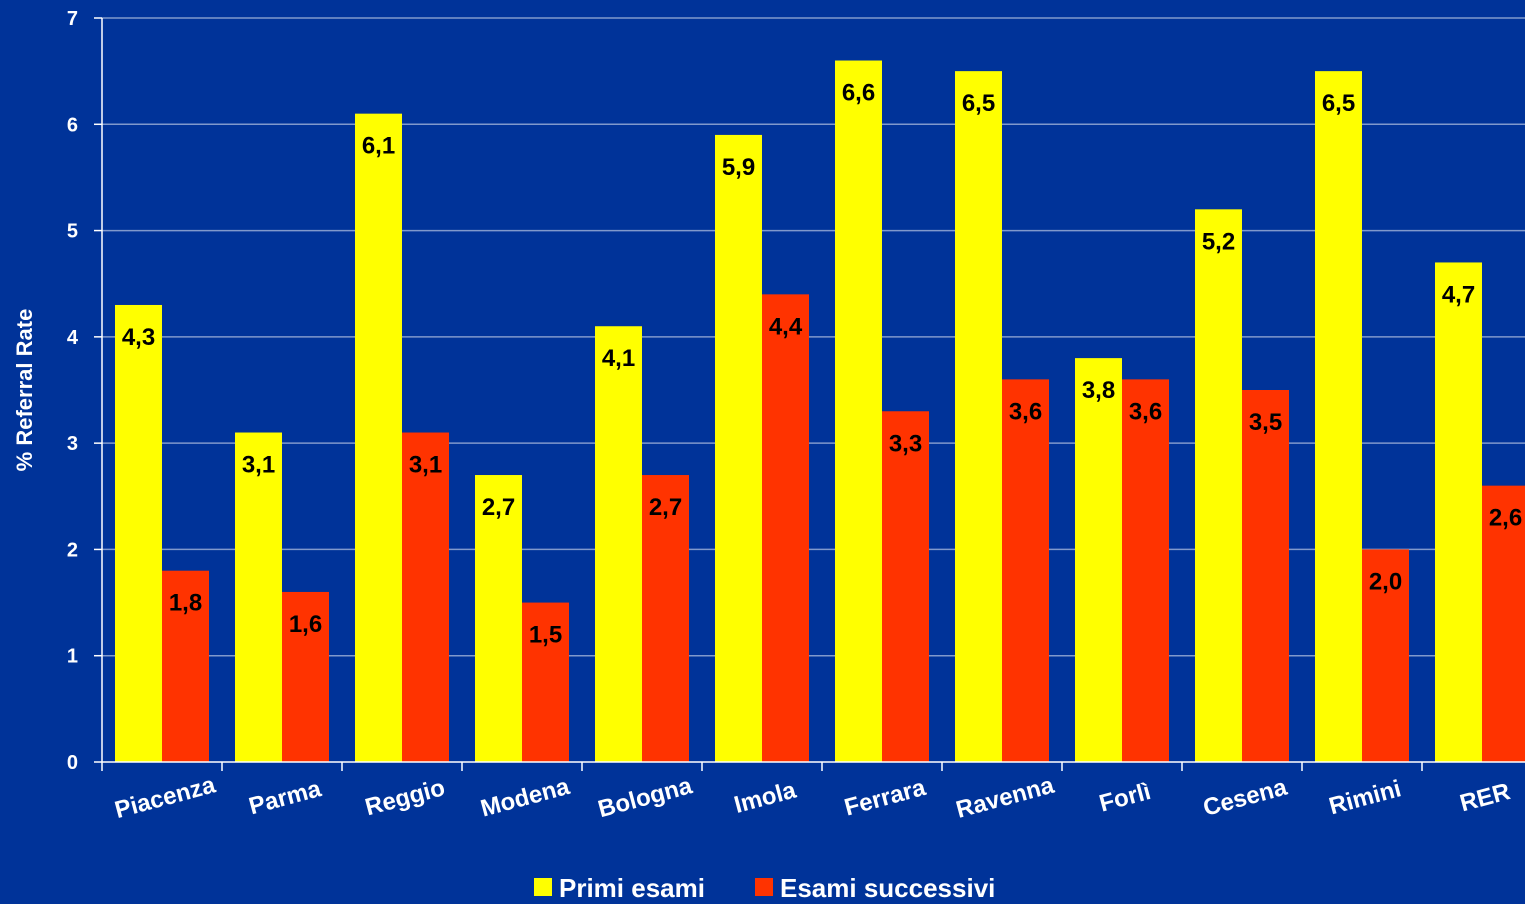 The width and height of the screenshot is (1525, 904). What do you see at coordinates (138, 337) in the screenshot?
I see `data-label: 4,3` at bounding box center [138, 337].